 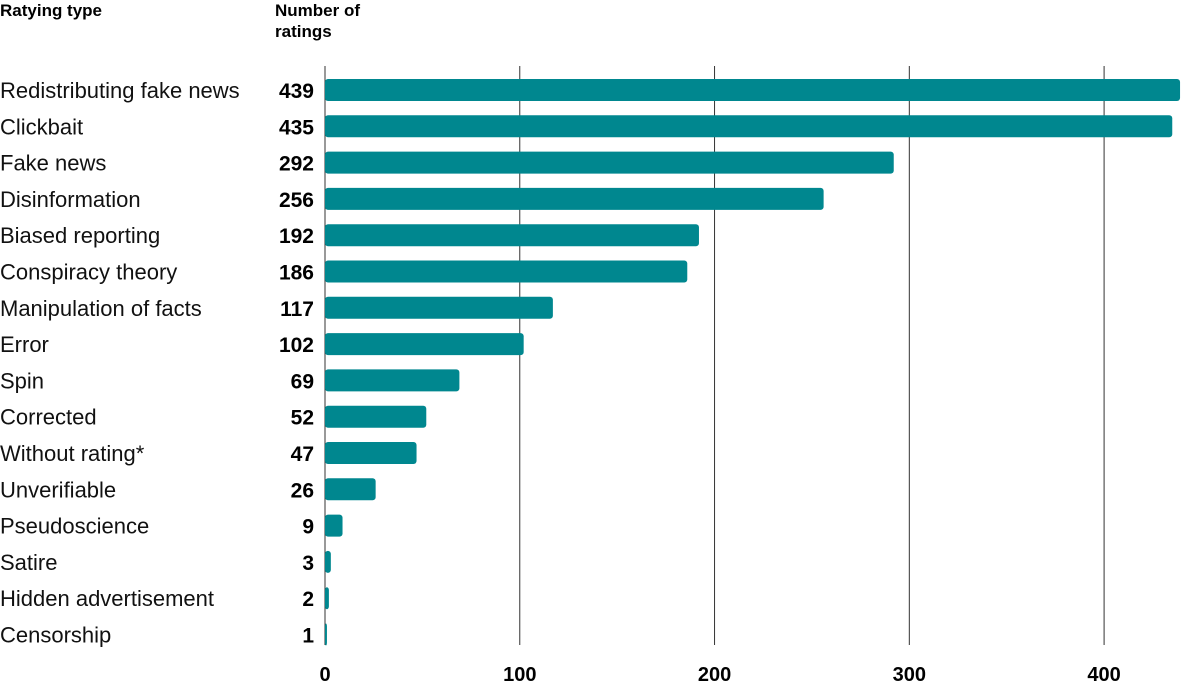 I want to click on value-label: 47, so click(x=302, y=454).